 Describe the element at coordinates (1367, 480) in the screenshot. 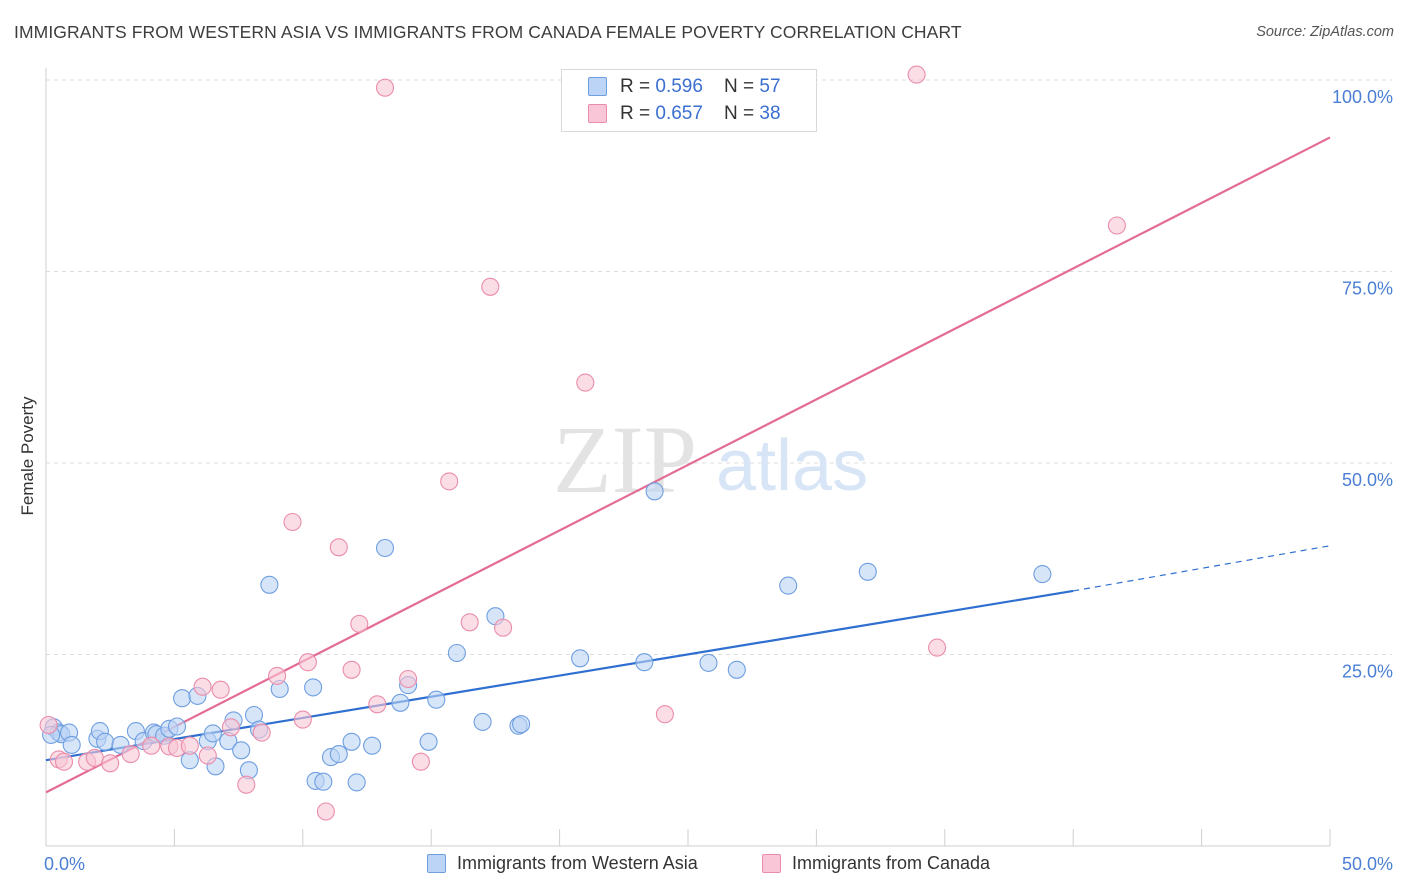

I see `y-tick-label: 50.0%` at that location.